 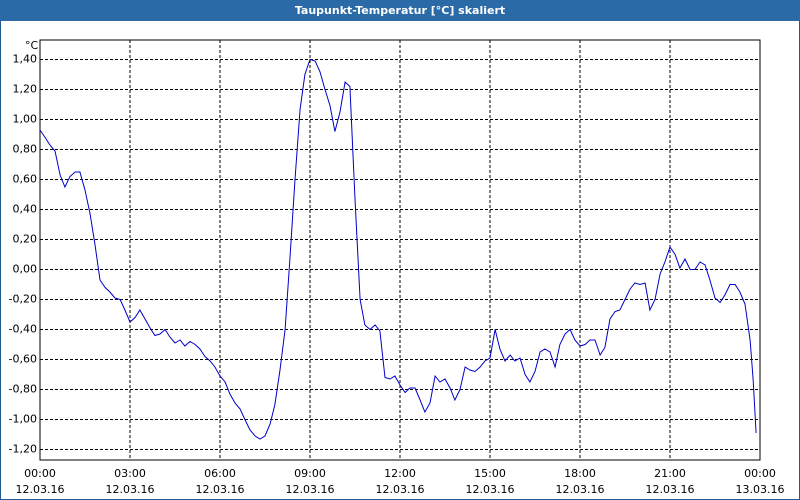 I want to click on y-tick-label: 1,00, so click(x=25, y=119).